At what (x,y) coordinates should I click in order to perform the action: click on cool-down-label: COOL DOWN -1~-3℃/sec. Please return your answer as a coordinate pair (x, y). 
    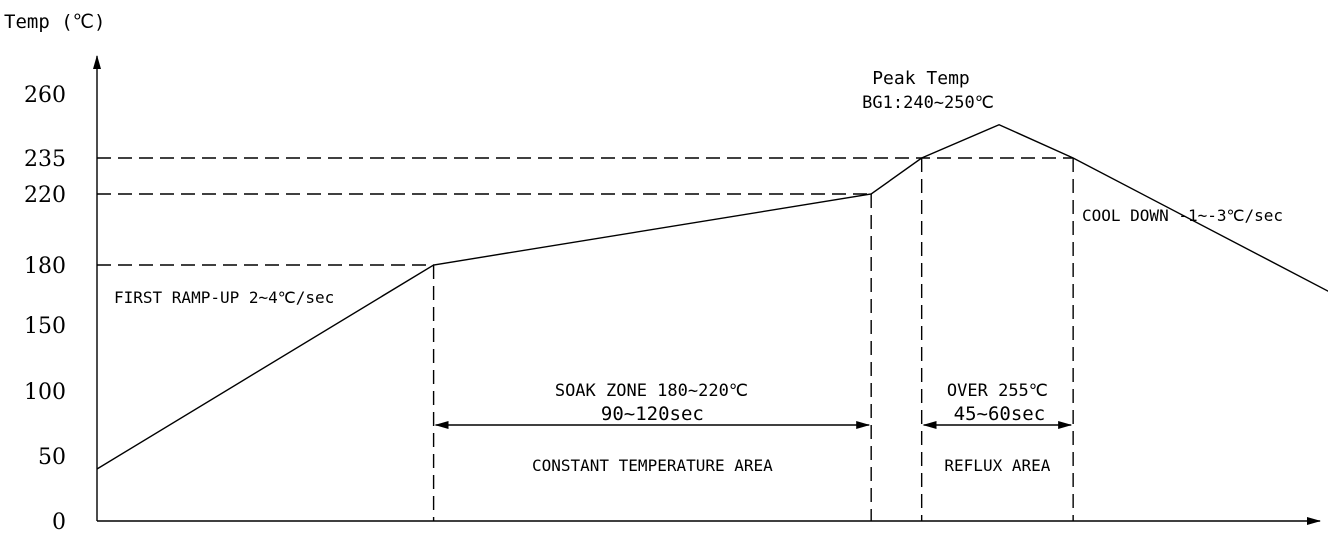
    Looking at the image, I should click on (1182, 215).